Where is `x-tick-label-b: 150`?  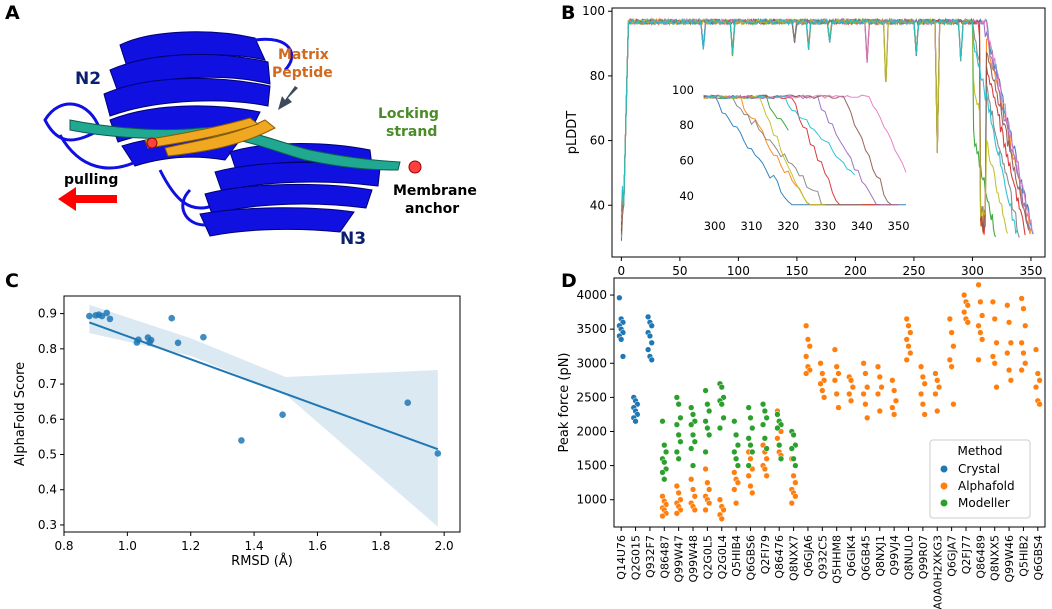
x-tick-label-b: 150 is located at coordinates (796, 271).